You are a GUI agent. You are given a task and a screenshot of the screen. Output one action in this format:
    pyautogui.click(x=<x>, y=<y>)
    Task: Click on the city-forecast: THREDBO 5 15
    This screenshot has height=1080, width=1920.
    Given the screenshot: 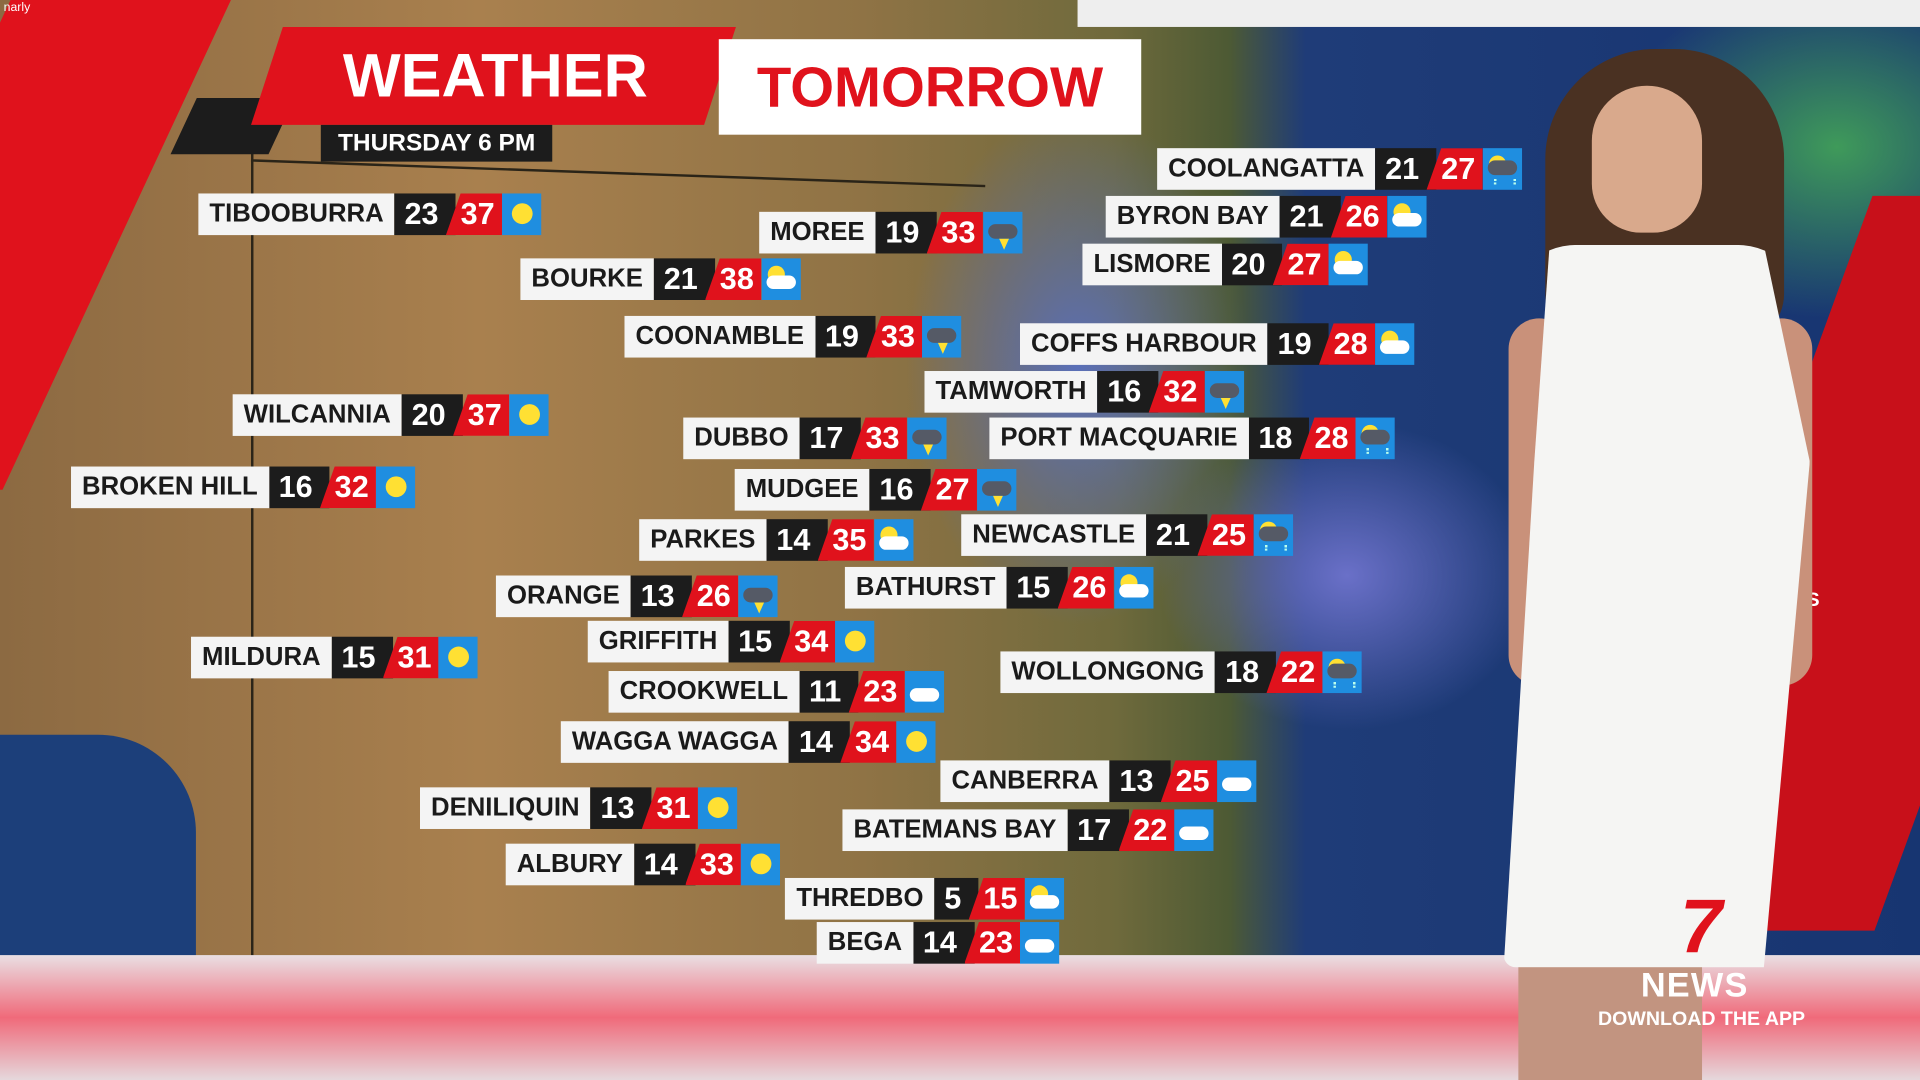 What is the action you would take?
    pyautogui.click(x=924, y=898)
    